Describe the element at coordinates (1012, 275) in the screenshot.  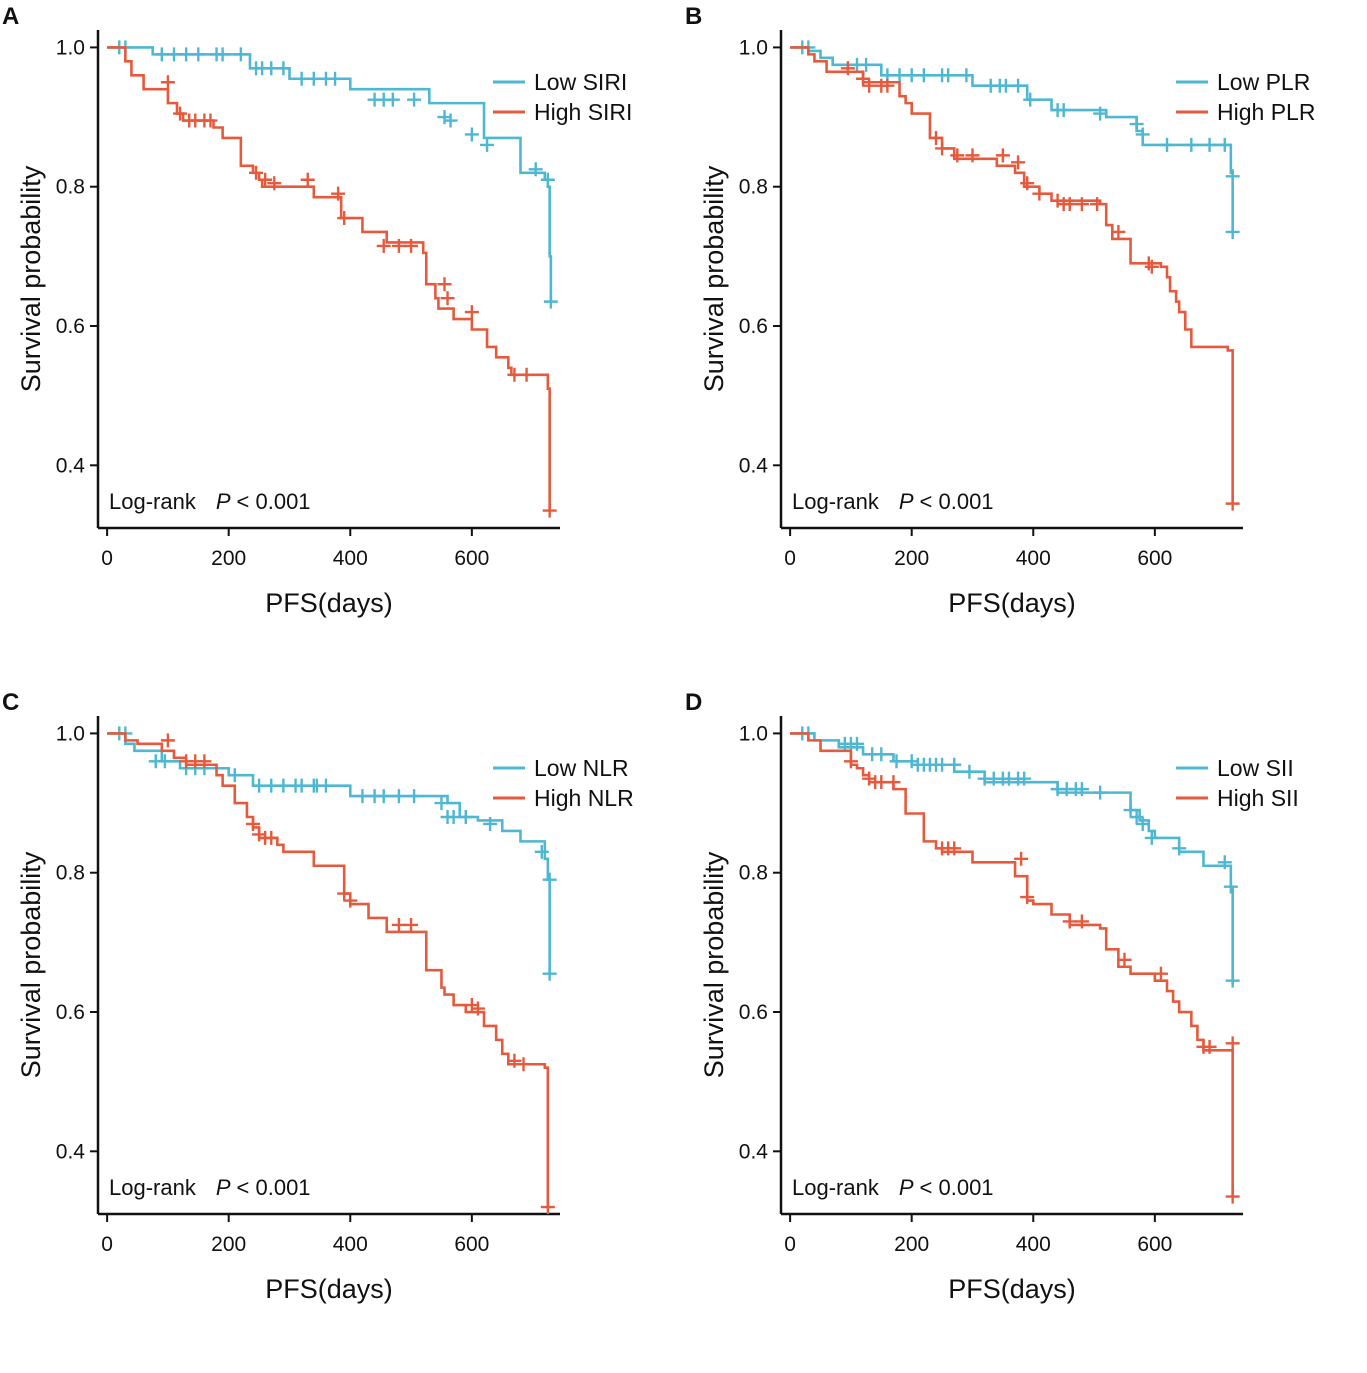
I see `survival-curve-high` at that location.